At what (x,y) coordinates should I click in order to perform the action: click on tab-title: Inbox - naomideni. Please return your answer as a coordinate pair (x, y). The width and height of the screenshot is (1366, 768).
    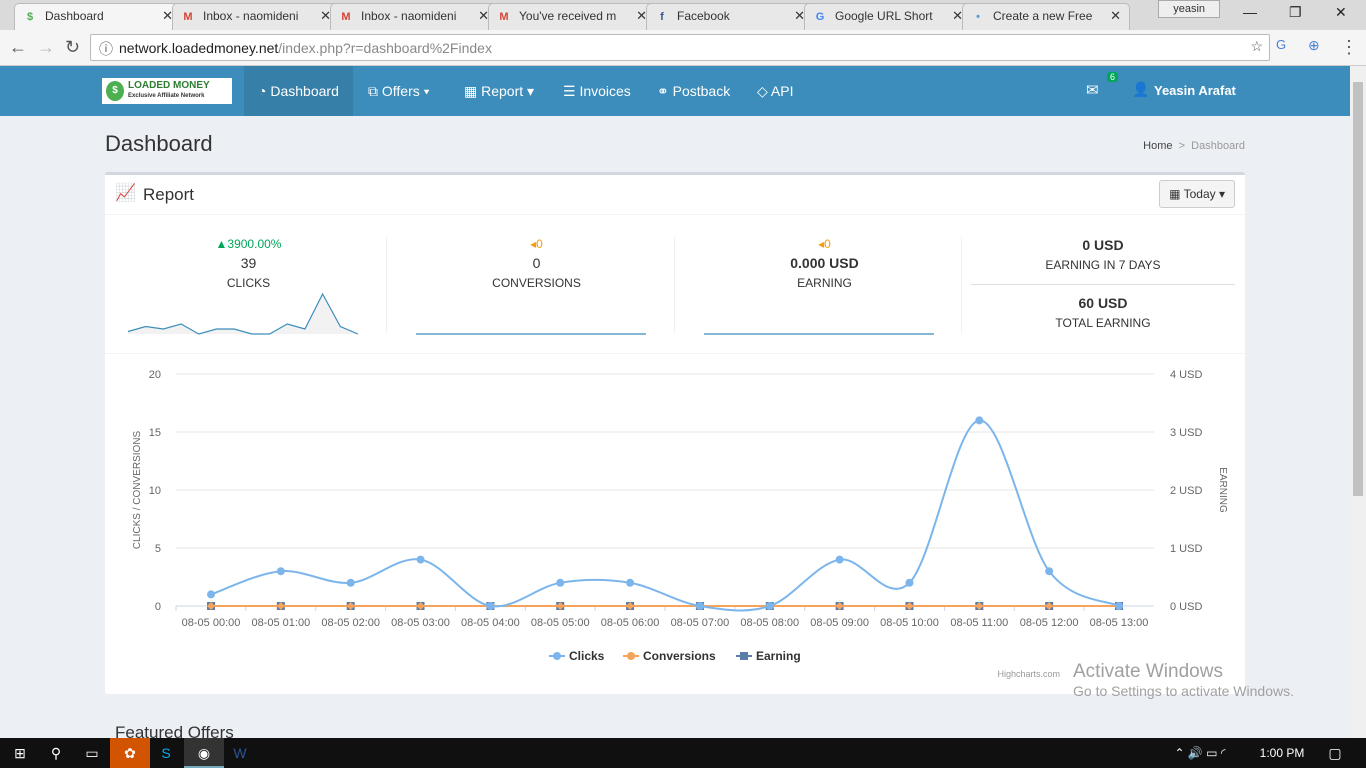
    Looking at the image, I should click on (251, 16).